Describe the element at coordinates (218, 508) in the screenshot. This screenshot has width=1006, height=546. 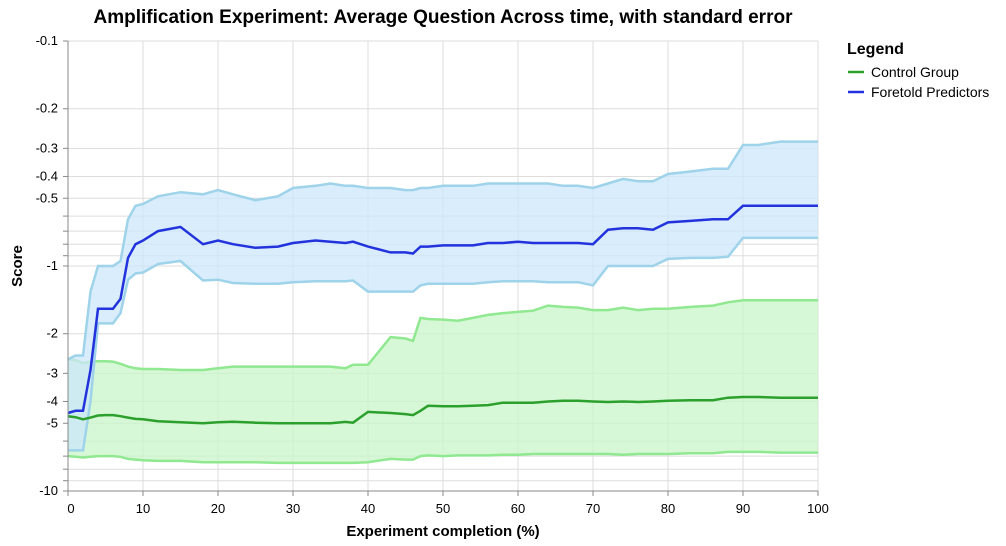
I see `x-tick-label: 20` at that location.